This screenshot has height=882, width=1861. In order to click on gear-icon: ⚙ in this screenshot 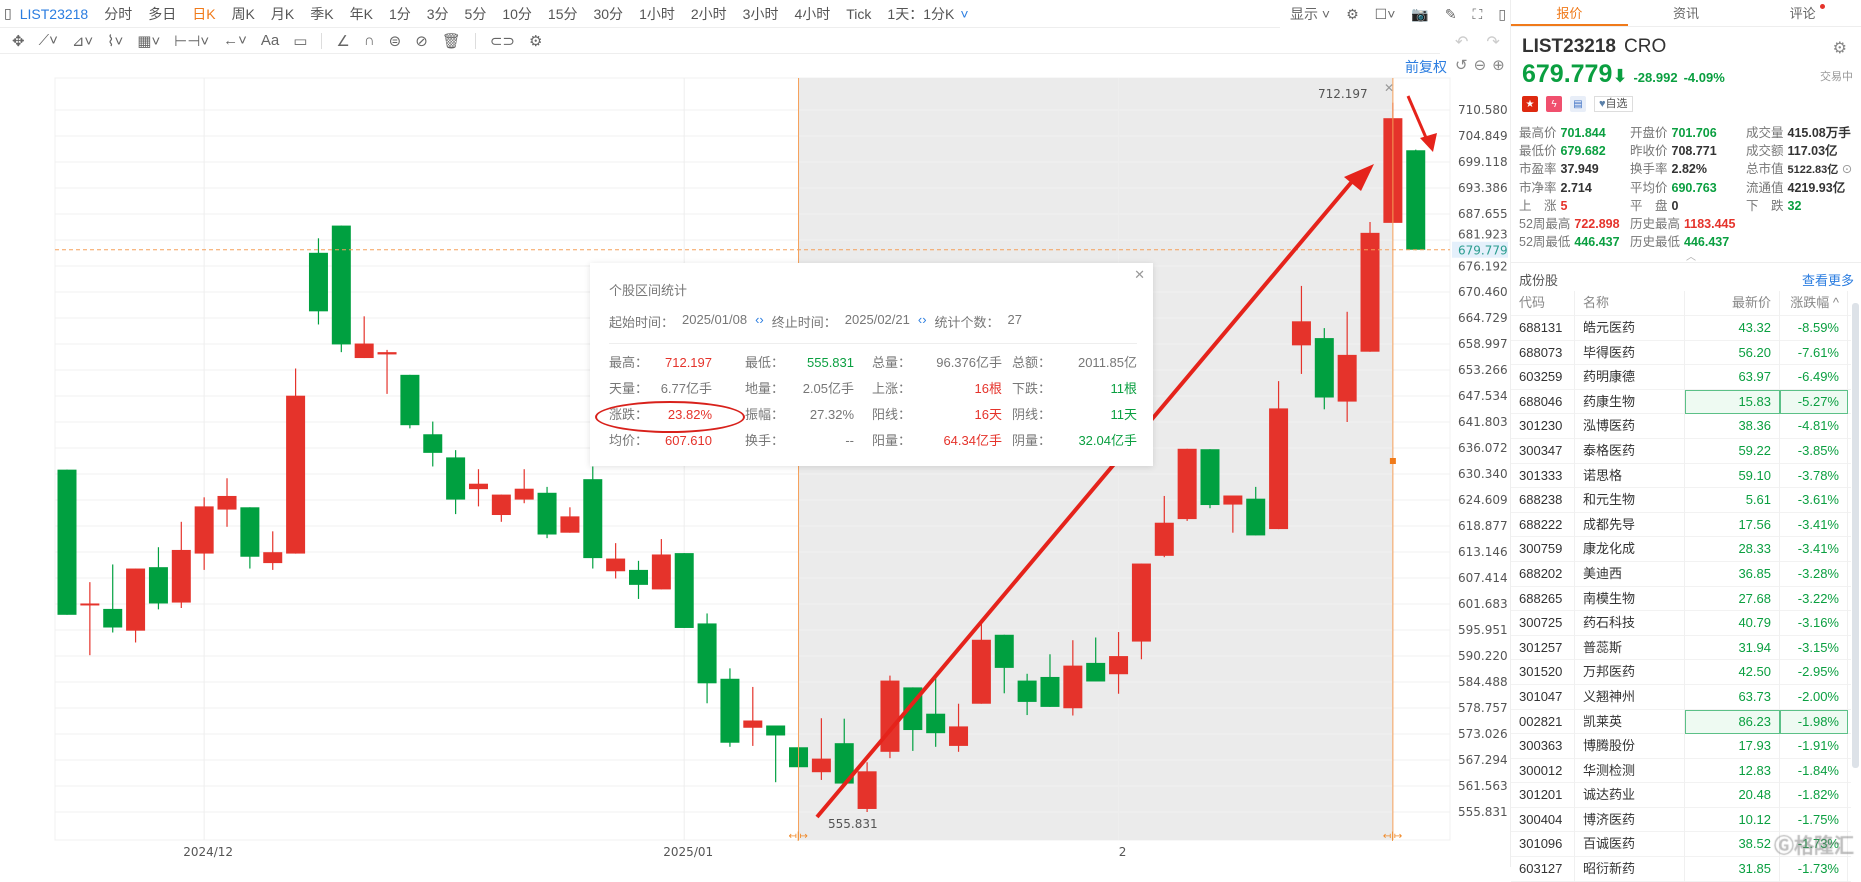, I will do `click(1352, 13)`.